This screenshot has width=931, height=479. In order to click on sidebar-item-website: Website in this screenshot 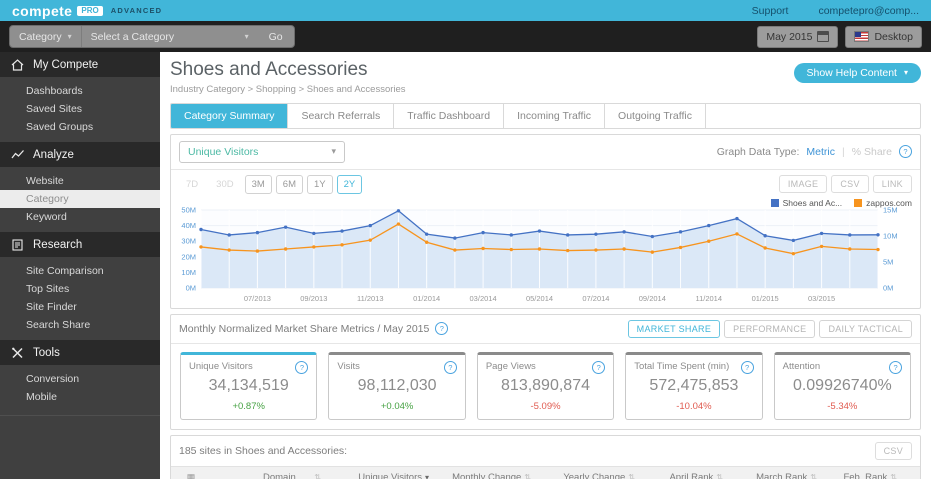, I will do `click(45, 181)`.